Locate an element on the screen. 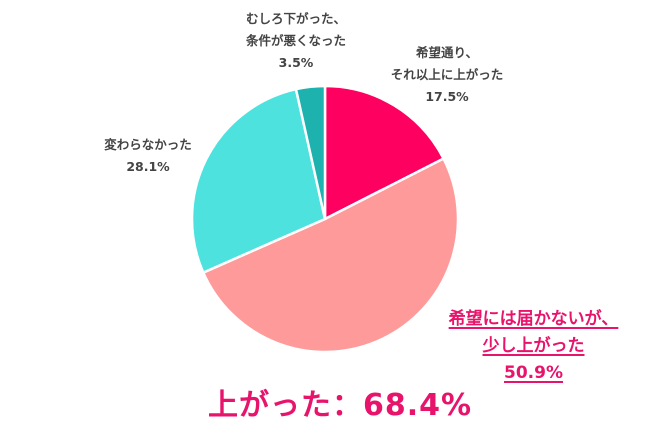  label-same-line1: 変わらなかった is located at coordinates (148, 144).